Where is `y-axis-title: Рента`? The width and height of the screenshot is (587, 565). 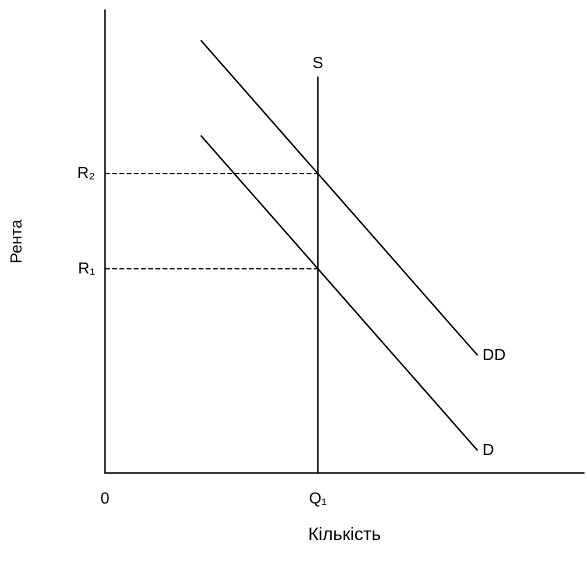
y-axis-title: Рента is located at coordinates (17, 242).